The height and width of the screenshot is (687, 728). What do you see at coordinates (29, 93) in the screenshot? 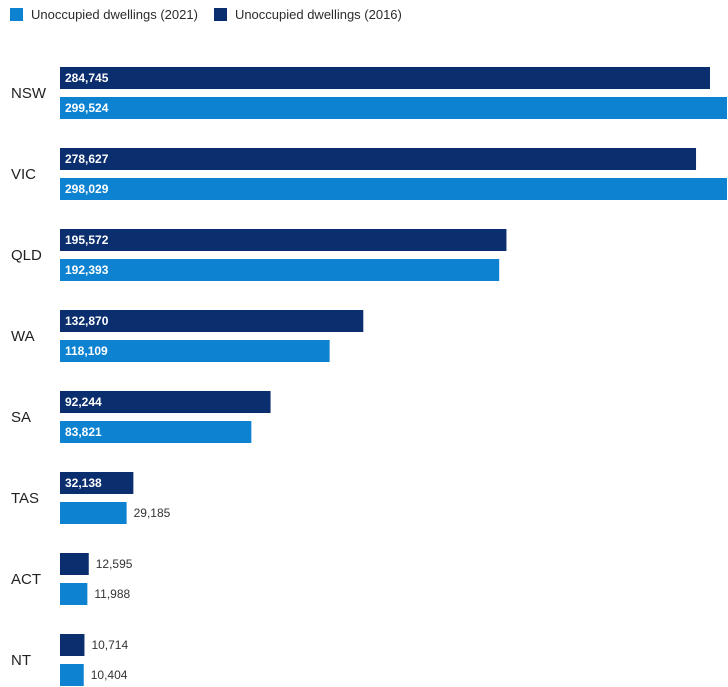
I see `category-label-nsw: NSW` at bounding box center [29, 93].